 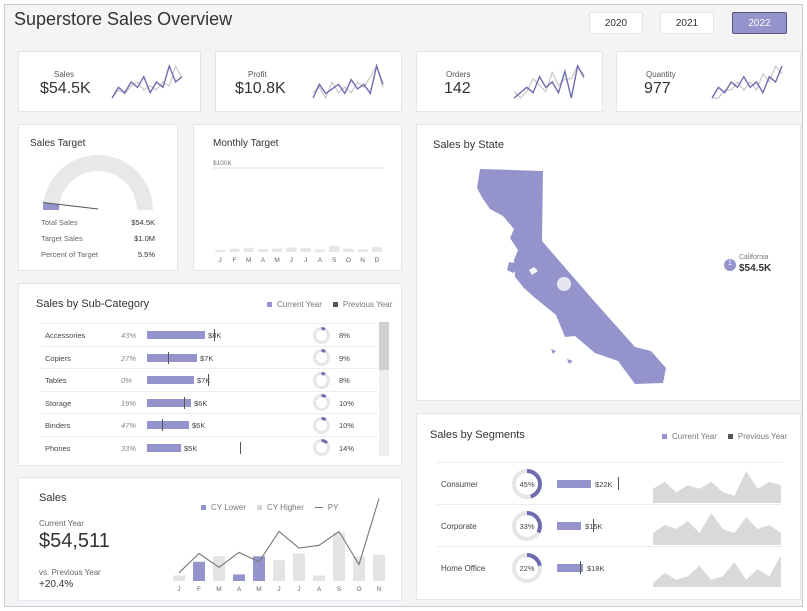 What do you see at coordinates (222, 163) in the screenshot?
I see `target-label: $100K` at bounding box center [222, 163].